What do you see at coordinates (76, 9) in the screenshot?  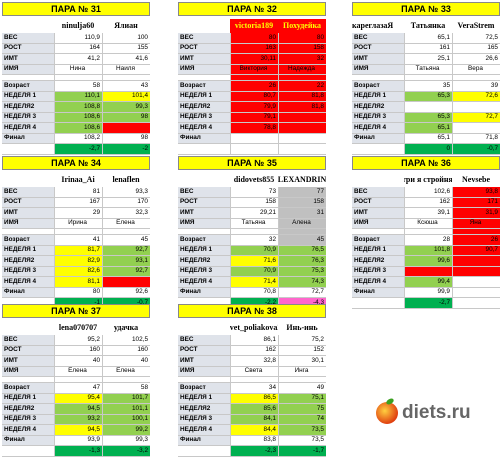 I see `pair-title: ПАРА № 31` at bounding box center [76, 9].